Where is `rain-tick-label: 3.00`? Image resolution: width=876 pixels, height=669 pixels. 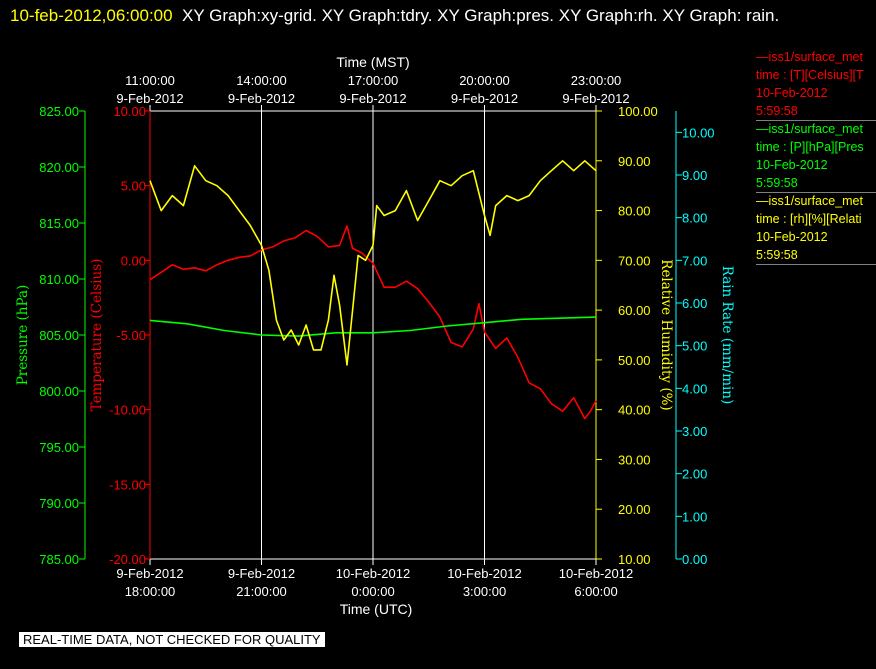
rain-tick-label: 3.00 is located at coordinates (694, 431).